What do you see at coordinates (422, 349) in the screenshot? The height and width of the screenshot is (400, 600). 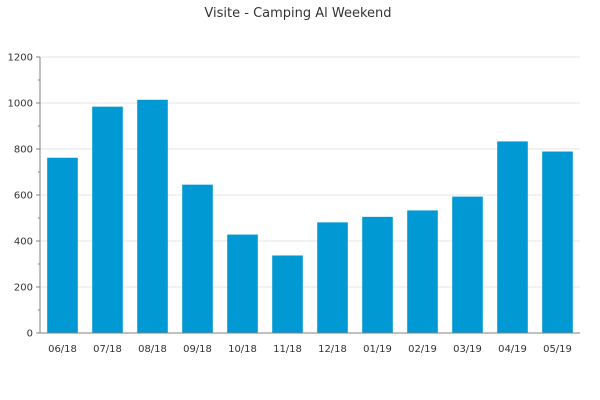 I see `x-tick-label: 02/19` at bounding box center [422, 349].